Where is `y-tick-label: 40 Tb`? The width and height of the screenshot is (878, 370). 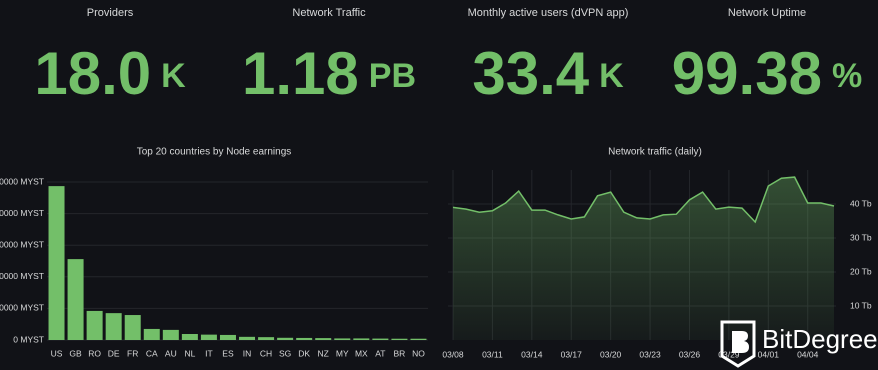 y-tick-label: 40 Tb is located at coordinates (861, 203).